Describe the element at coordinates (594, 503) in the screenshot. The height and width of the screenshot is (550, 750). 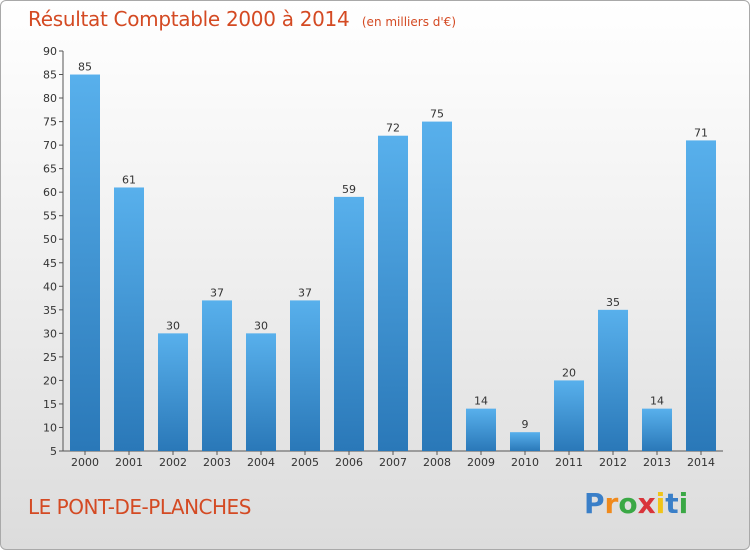
I see `logo-letter: P` at that location.